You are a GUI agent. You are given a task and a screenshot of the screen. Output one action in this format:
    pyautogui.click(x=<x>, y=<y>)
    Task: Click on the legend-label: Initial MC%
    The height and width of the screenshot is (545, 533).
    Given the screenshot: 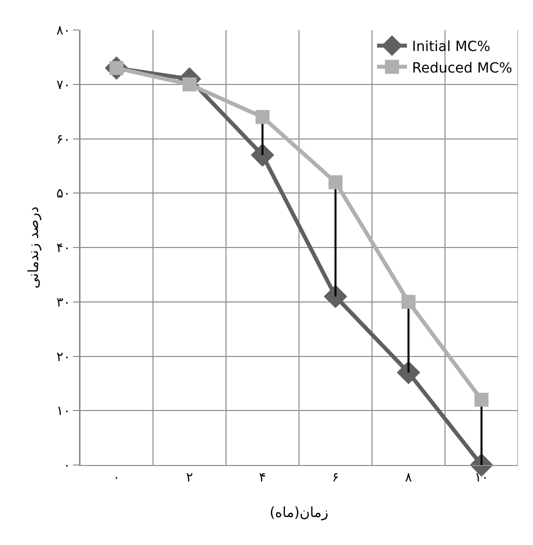 What is the action you would take?
    pyautogui.click(x=451, y=47)
    